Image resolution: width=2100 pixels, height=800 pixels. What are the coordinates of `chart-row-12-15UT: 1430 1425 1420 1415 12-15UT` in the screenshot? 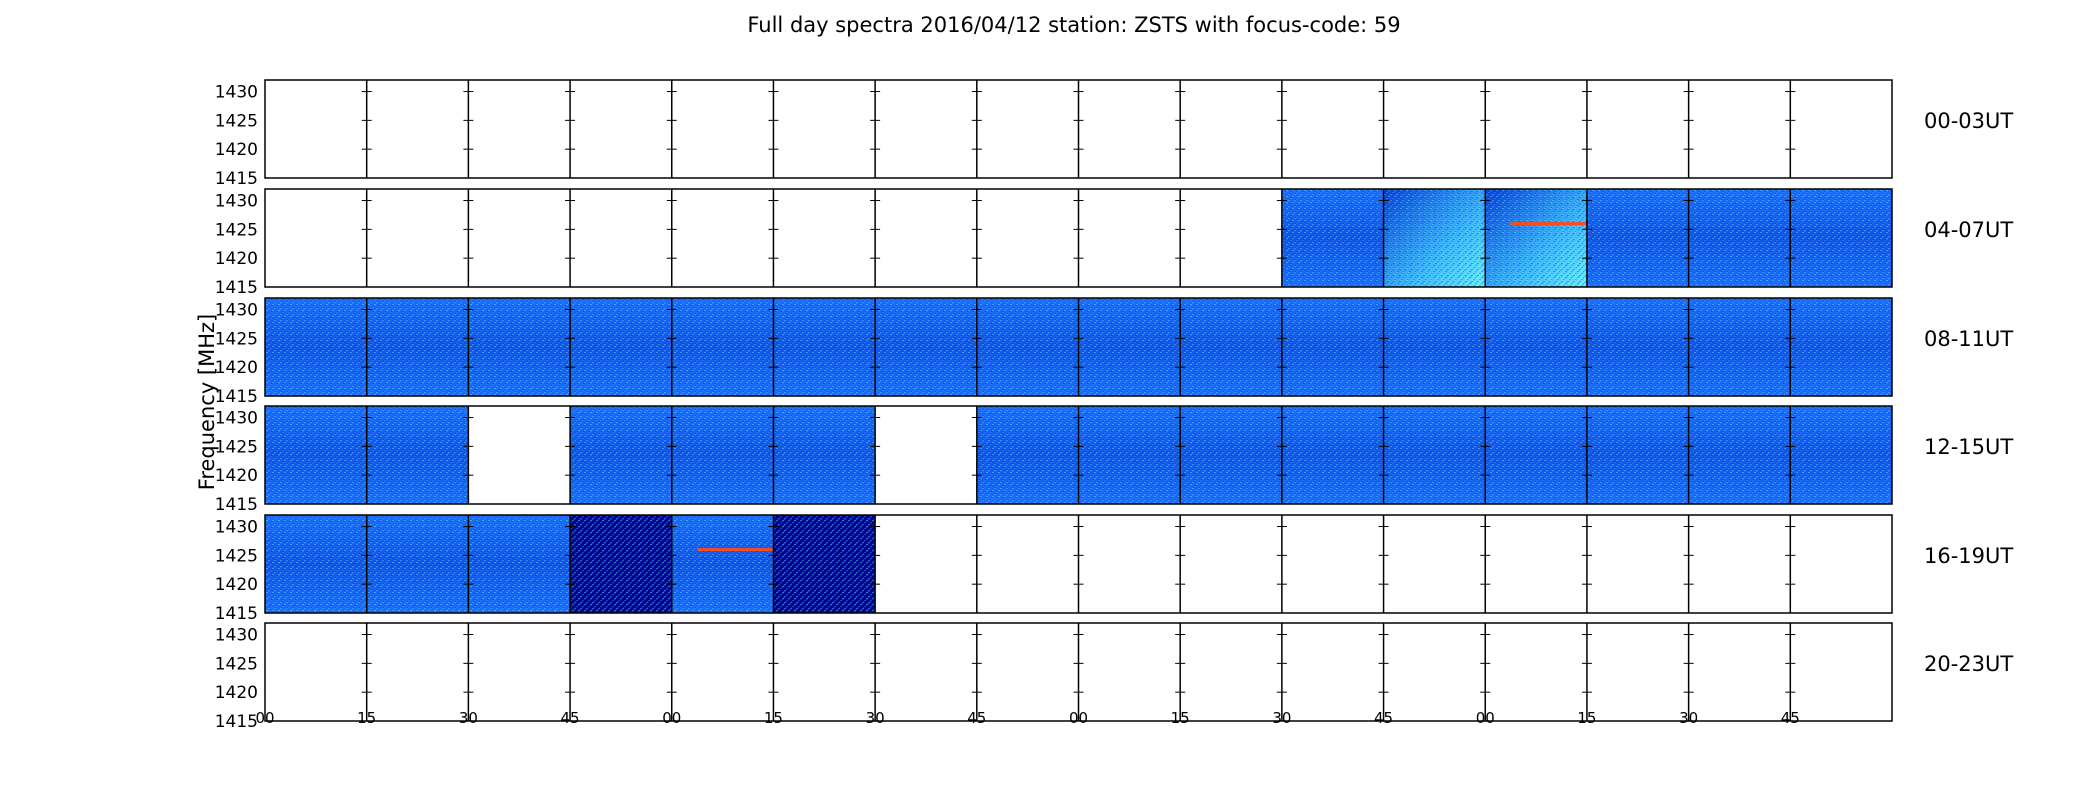 It's located at (1114, 460).